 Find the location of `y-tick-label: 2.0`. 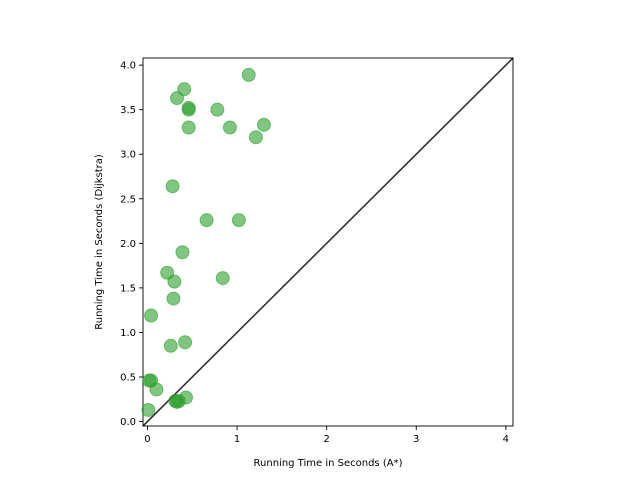

y-tick-label: 2.0 is located at coordinates (128, 244).